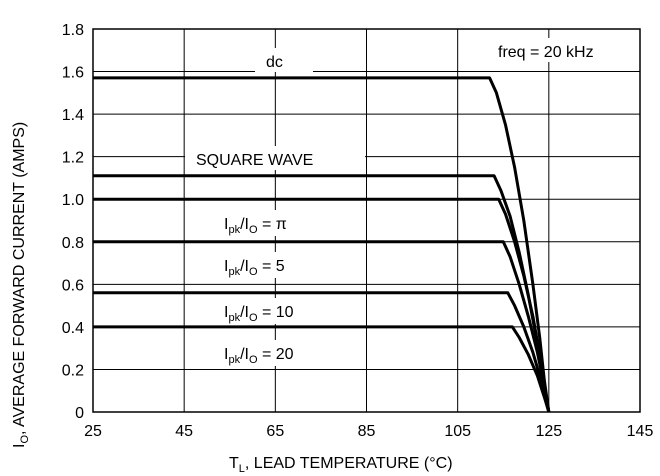 This screenshot has width=660, height=476. Describe the element at coordinates (73, 30) in the screenshot. I see `y-tick-label: 1.8` at that location.